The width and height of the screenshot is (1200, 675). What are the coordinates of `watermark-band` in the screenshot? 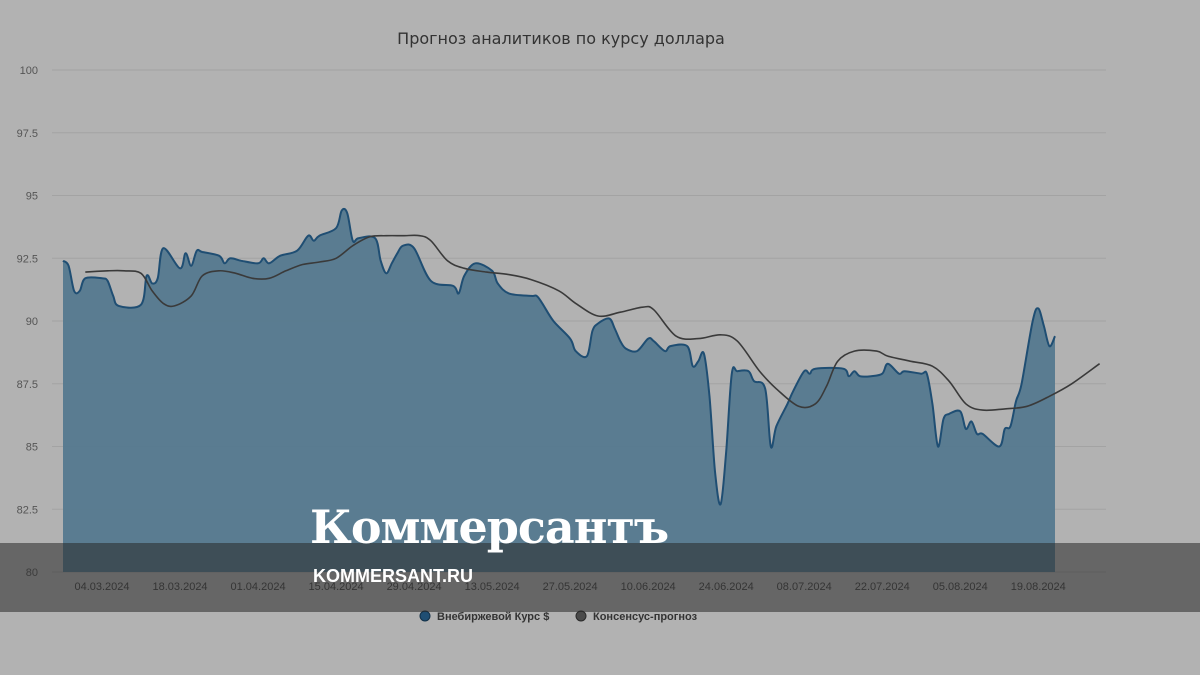 It's located at (600, 577).